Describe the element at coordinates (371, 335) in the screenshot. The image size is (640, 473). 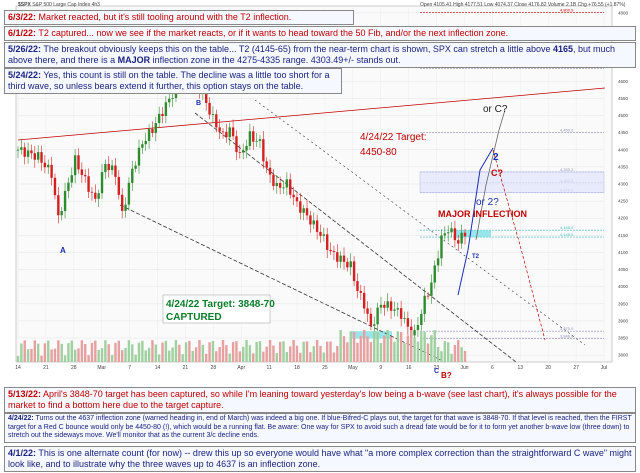
I see `lower-target-zone` at that location.